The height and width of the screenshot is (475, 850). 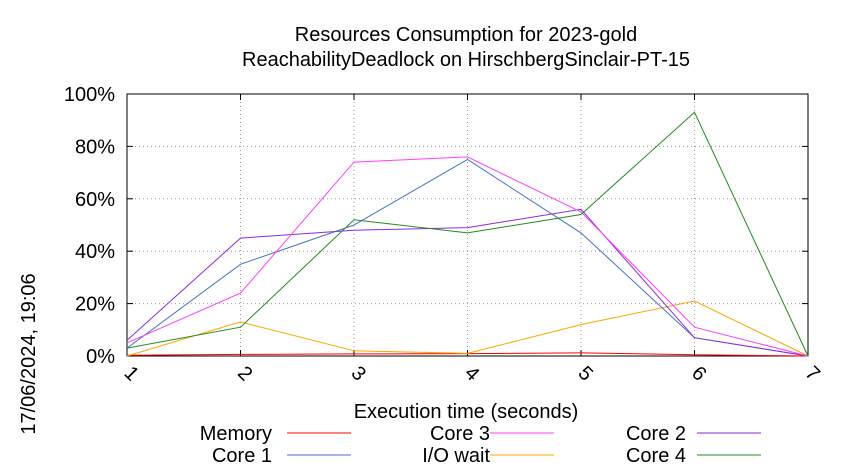 I want to click on legend-label-memory: Memory, so click(x=236, y=434).